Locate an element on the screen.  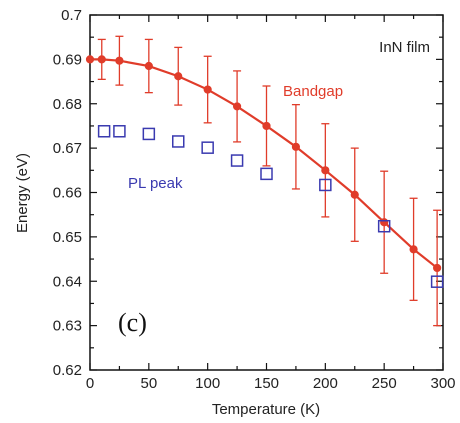
y-axis-title: Energy (eV) is located at coordinates (22, 193).